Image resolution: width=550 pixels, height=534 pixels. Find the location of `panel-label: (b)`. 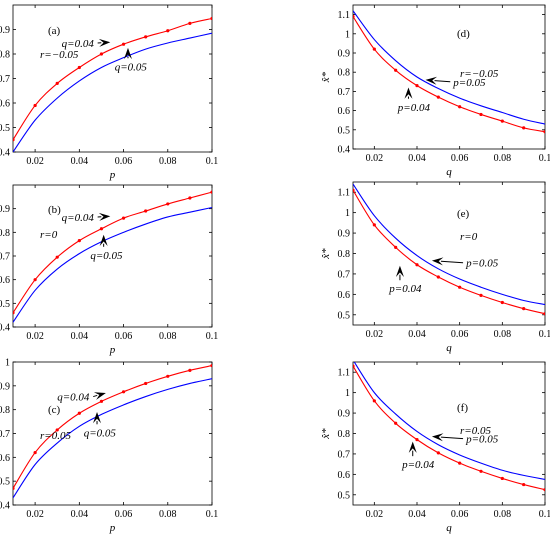

panel-label: (b) is located at coordinates (54, 210).